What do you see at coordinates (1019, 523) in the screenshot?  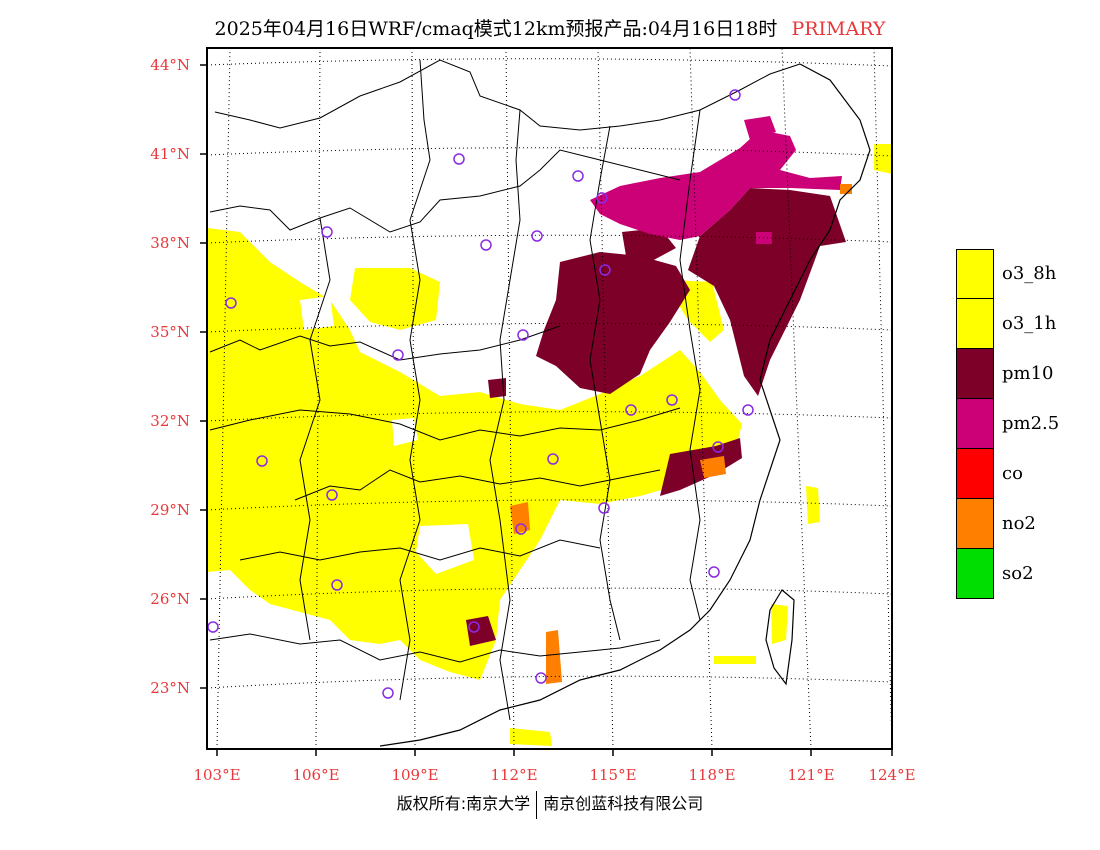 I see `legend-label: no2` at bounding box center [1019, 523].